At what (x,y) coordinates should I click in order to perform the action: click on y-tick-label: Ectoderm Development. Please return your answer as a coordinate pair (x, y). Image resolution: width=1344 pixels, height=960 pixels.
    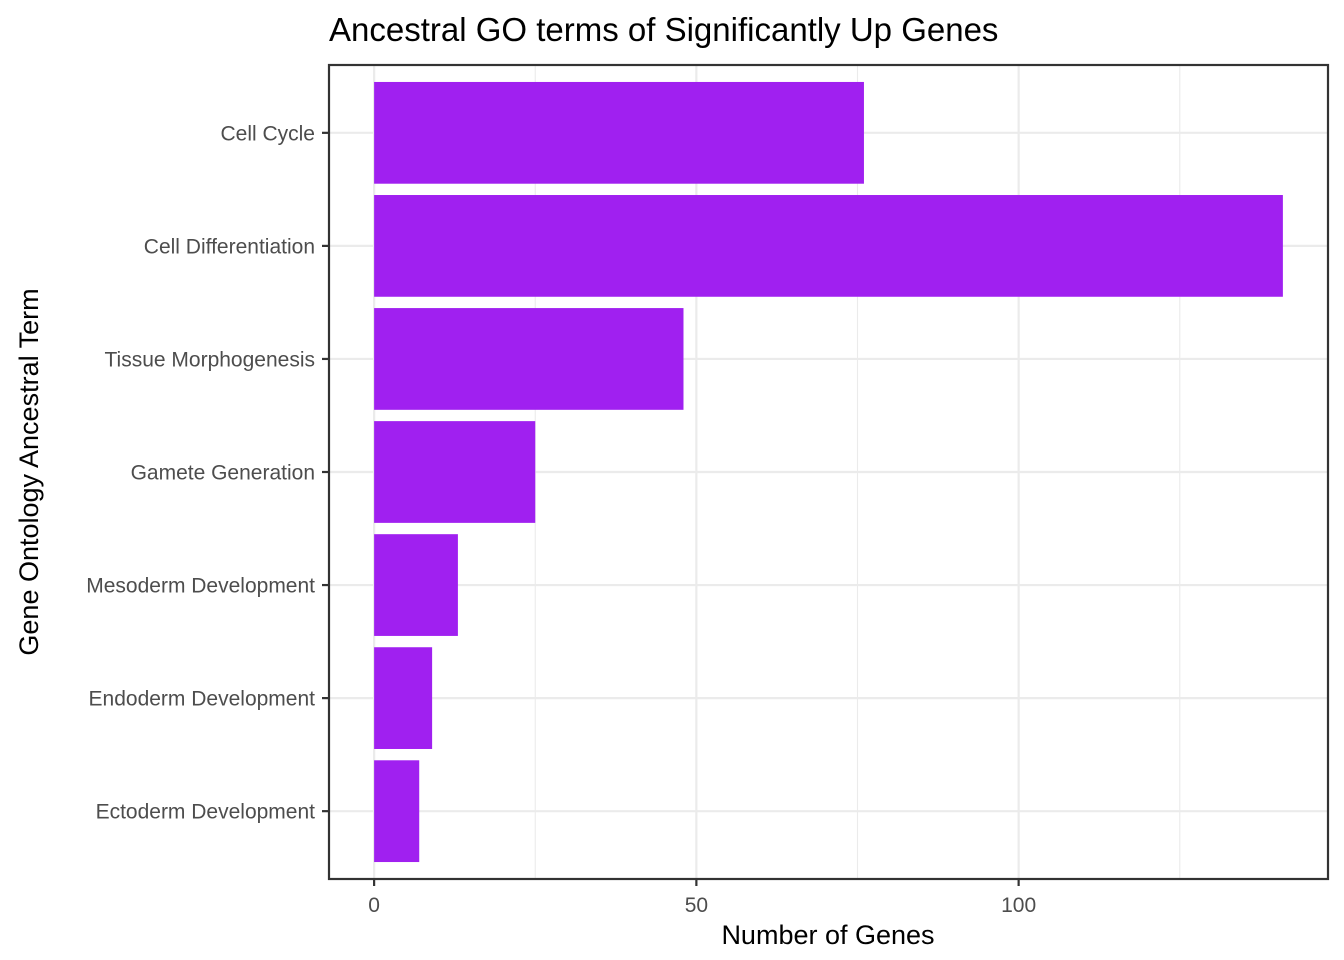
    Looking at the image, I should click on (206, 812).